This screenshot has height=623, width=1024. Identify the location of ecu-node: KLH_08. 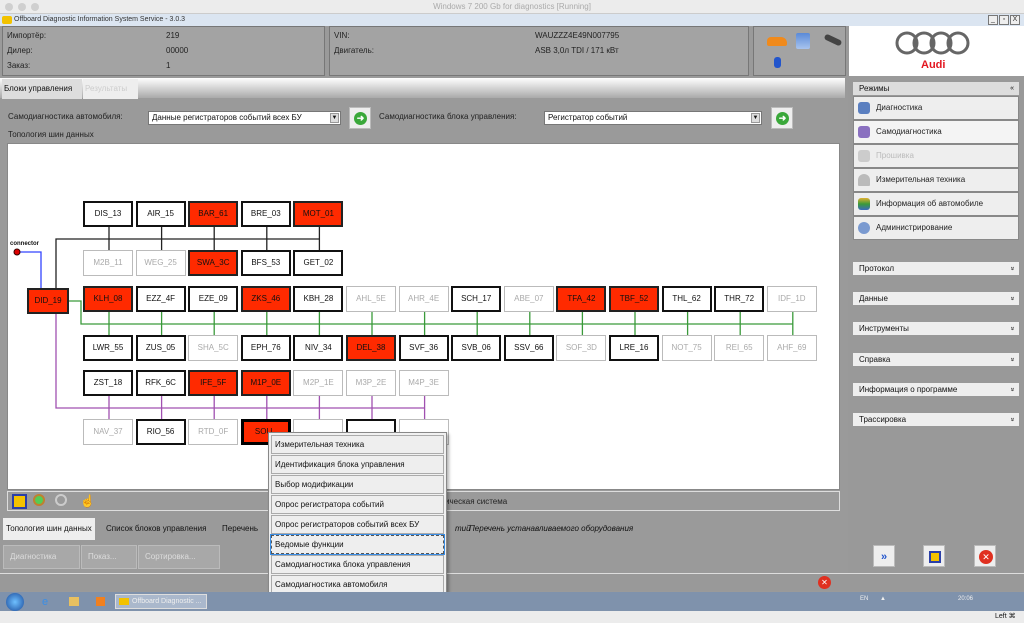
(108, 299).